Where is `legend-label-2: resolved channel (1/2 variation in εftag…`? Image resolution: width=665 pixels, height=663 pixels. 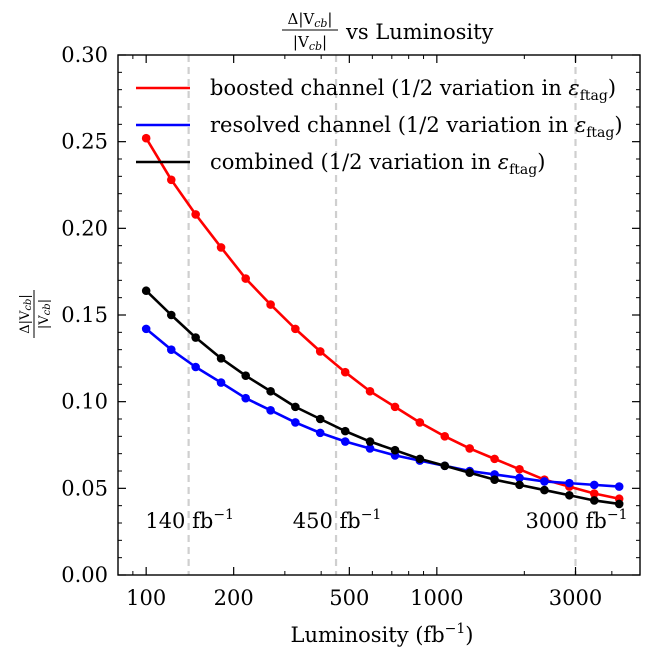 legend-label-2: resolved channel (1/2 variation in εftag… is located at coordinates (416, 127).